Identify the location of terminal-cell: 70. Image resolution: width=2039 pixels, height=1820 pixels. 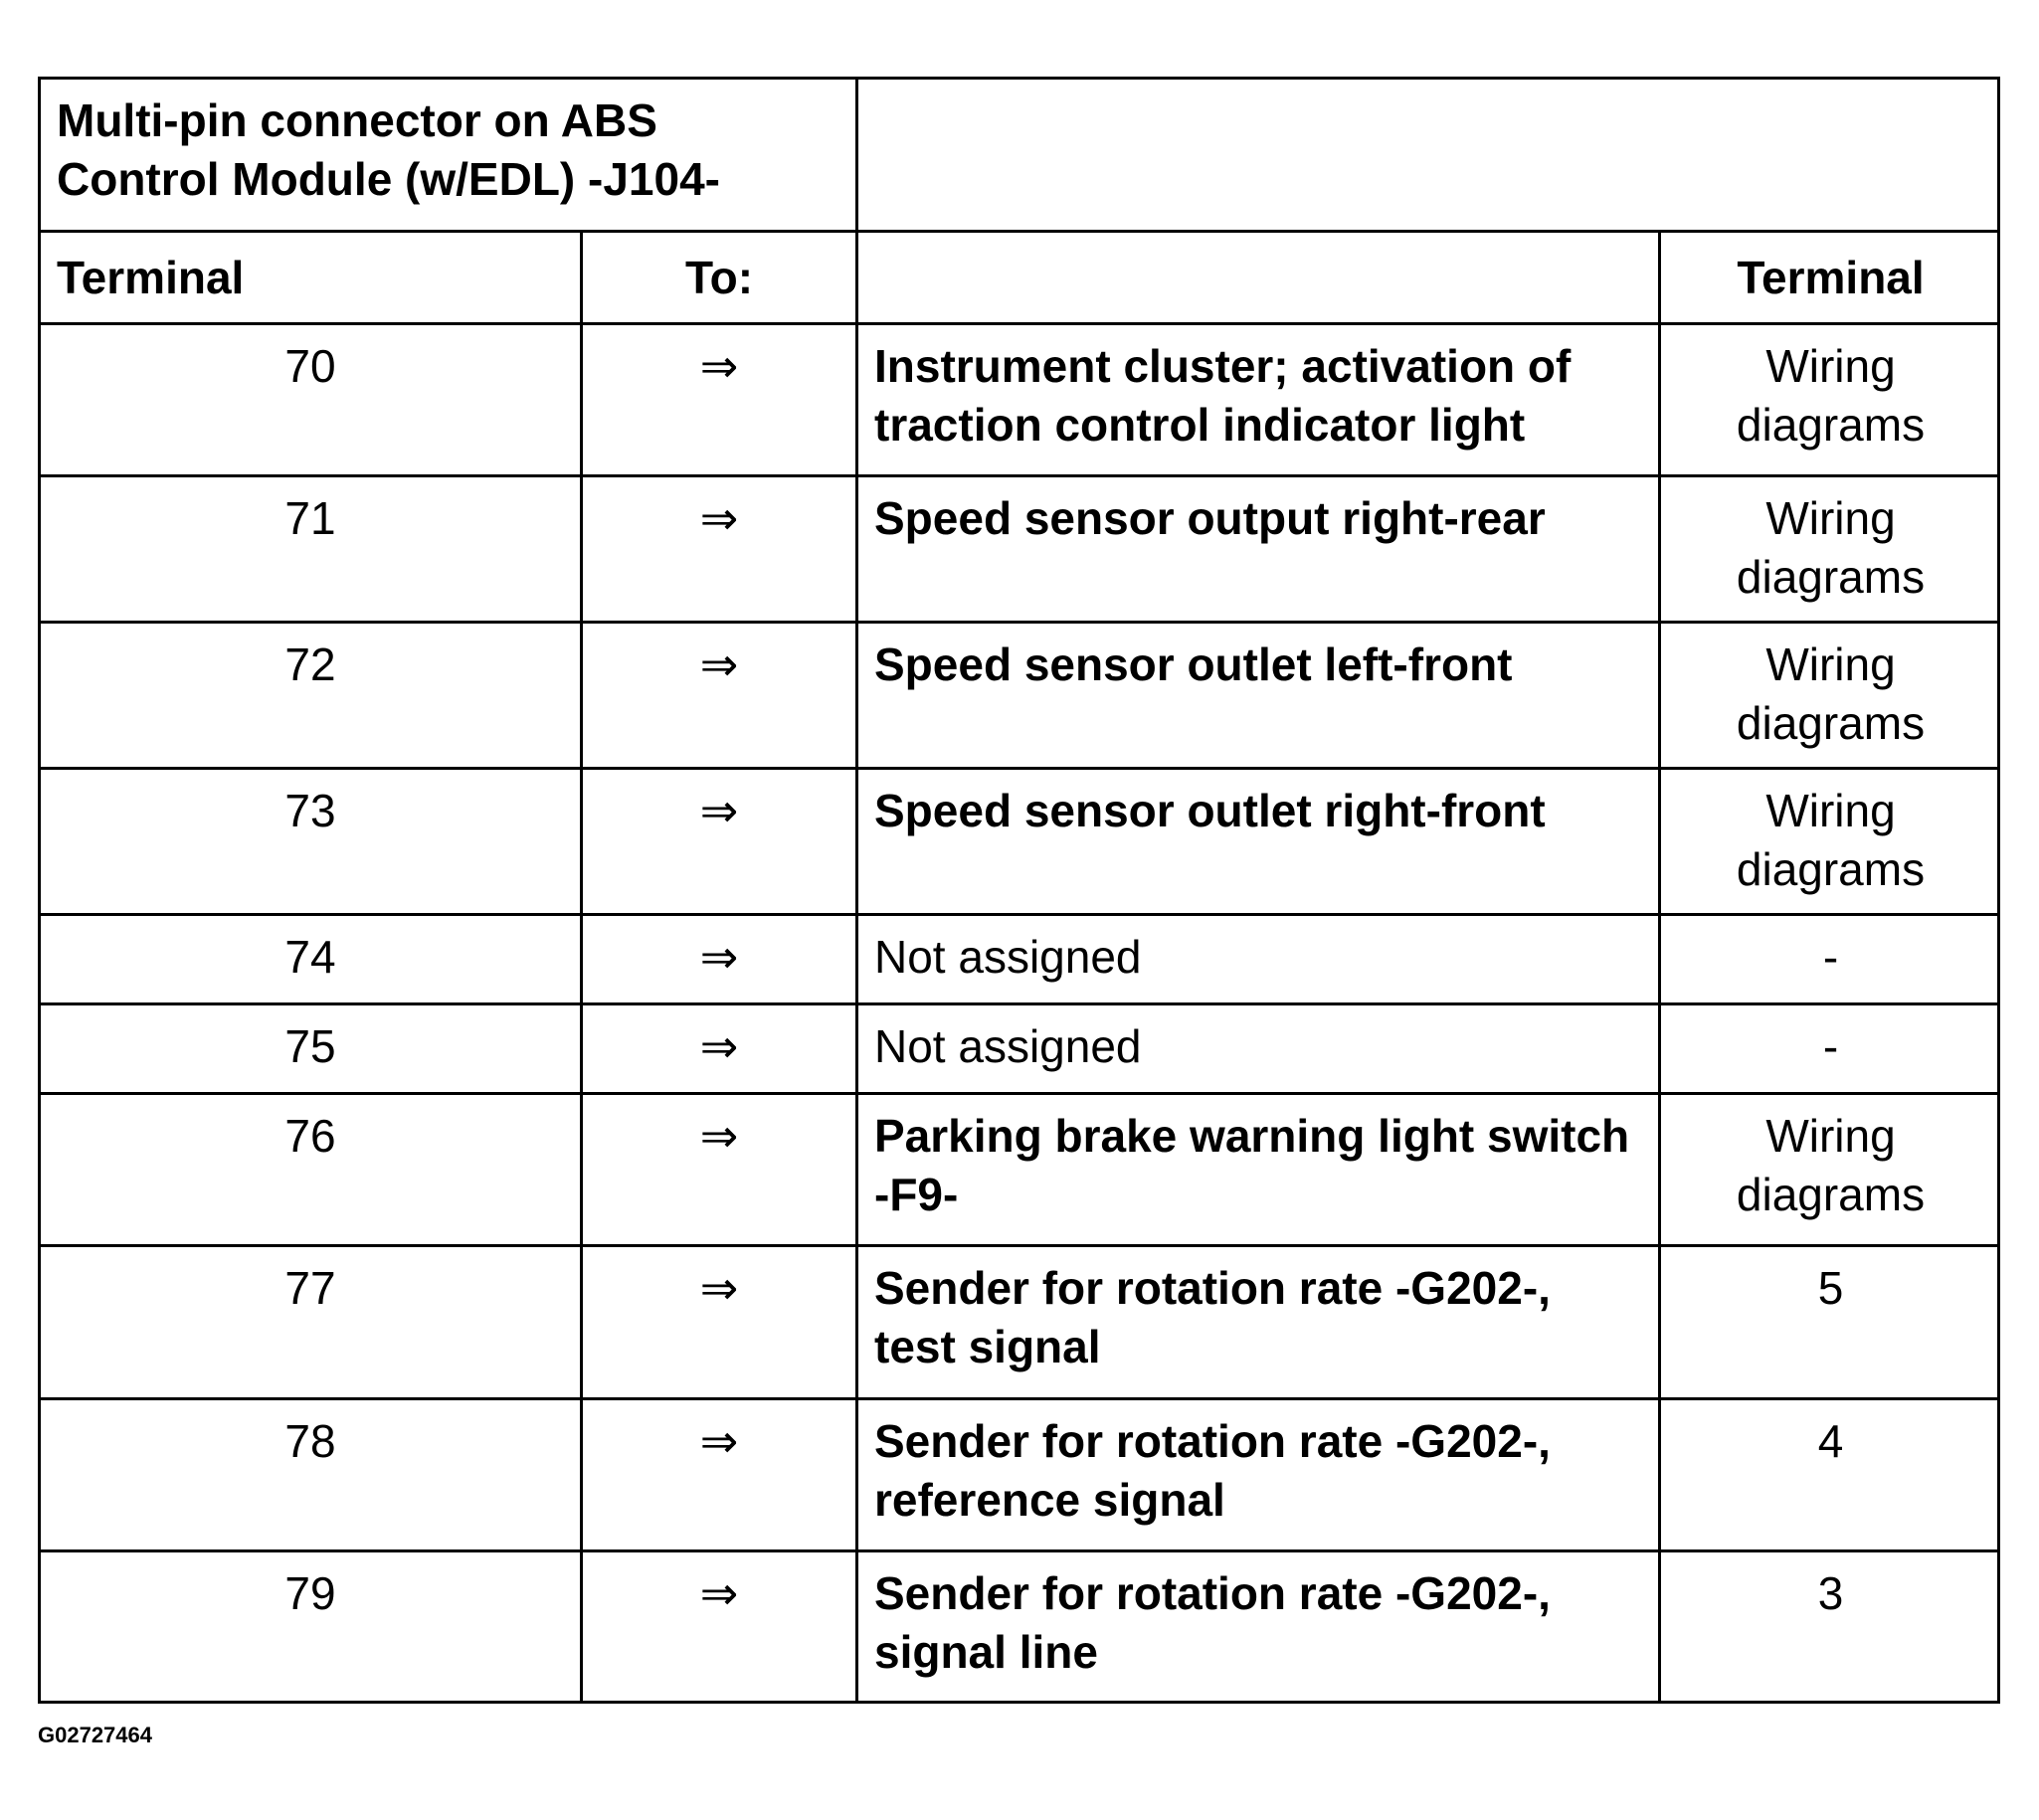
(312, 401).